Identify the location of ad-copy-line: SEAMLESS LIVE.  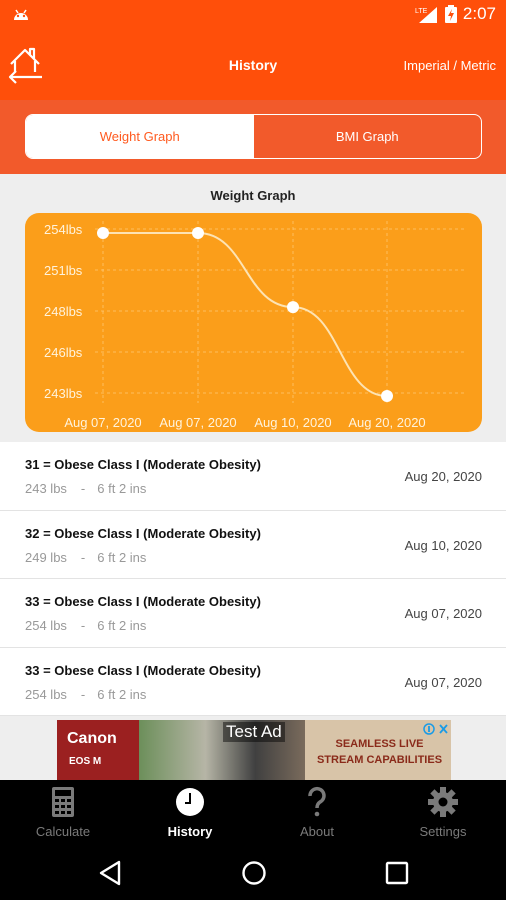
(379, 744).